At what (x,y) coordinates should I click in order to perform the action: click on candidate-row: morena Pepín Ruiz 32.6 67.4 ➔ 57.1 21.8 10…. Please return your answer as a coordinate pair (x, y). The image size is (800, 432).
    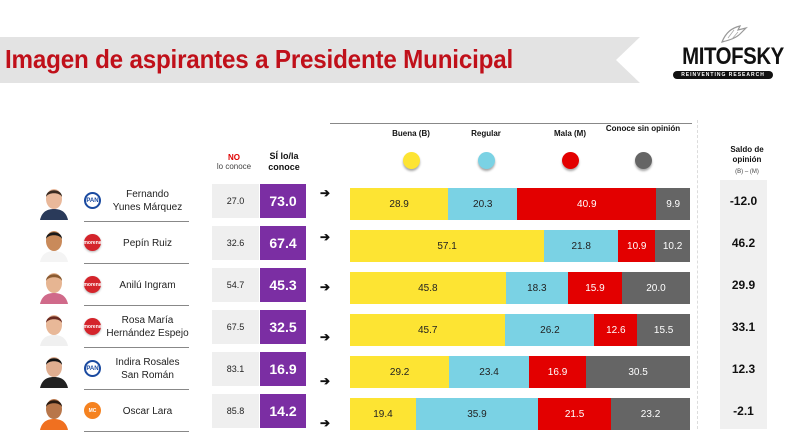
    Looking at the image, I should click on (400, 243).